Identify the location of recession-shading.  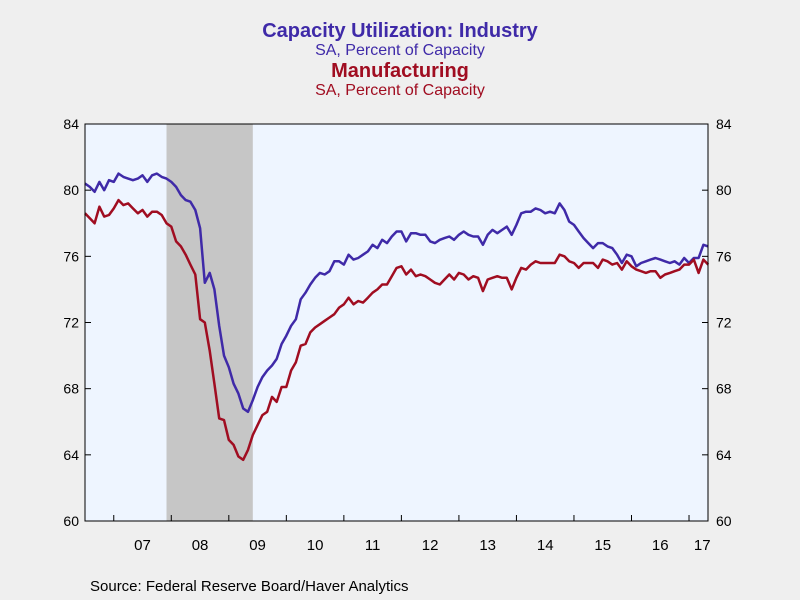
(209, 322).